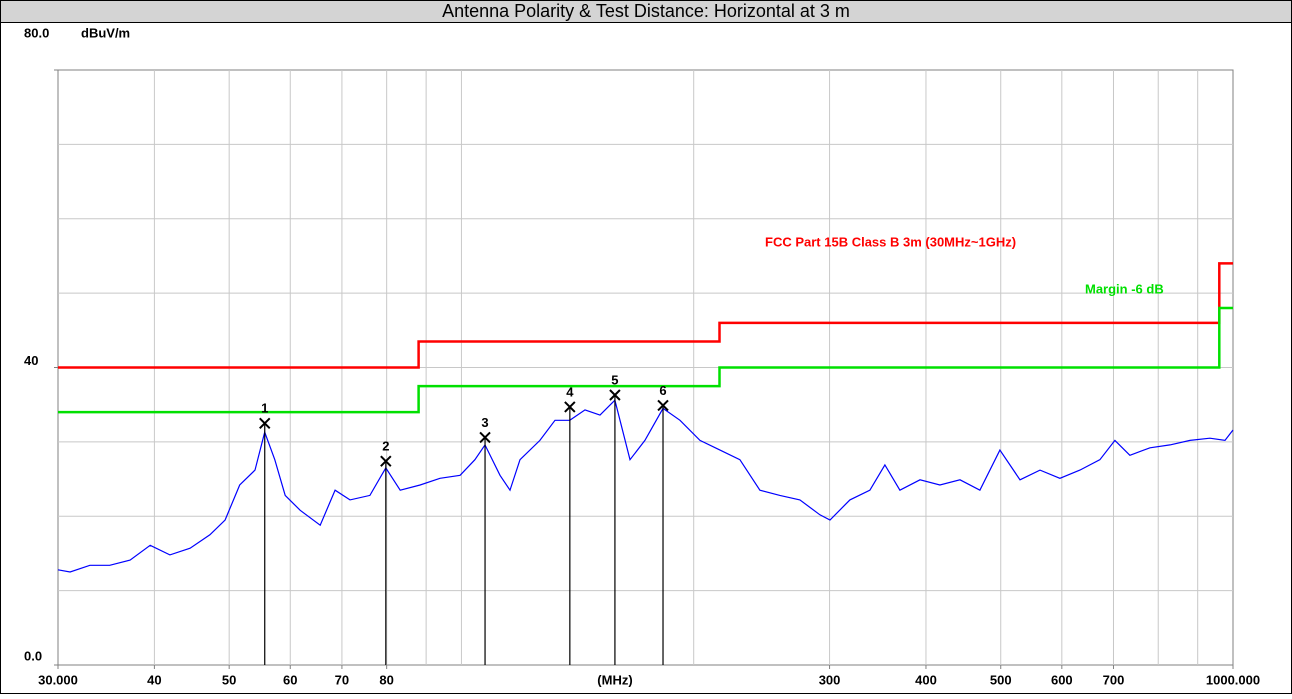  I want to click on y-tick-label: 0.0, so click(33, 655).